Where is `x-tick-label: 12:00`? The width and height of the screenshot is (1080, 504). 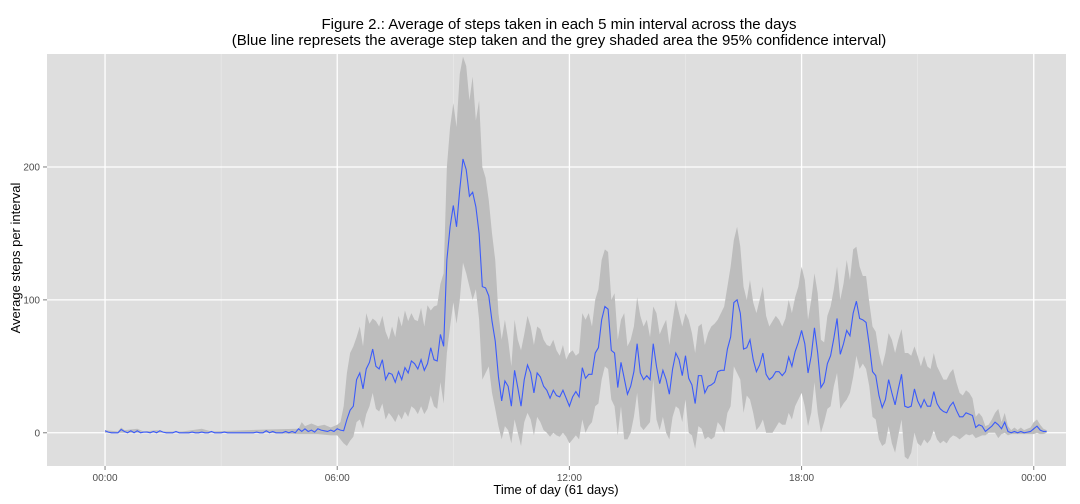
x-tick-label: 12:00 is located at coordinates (569, 478).